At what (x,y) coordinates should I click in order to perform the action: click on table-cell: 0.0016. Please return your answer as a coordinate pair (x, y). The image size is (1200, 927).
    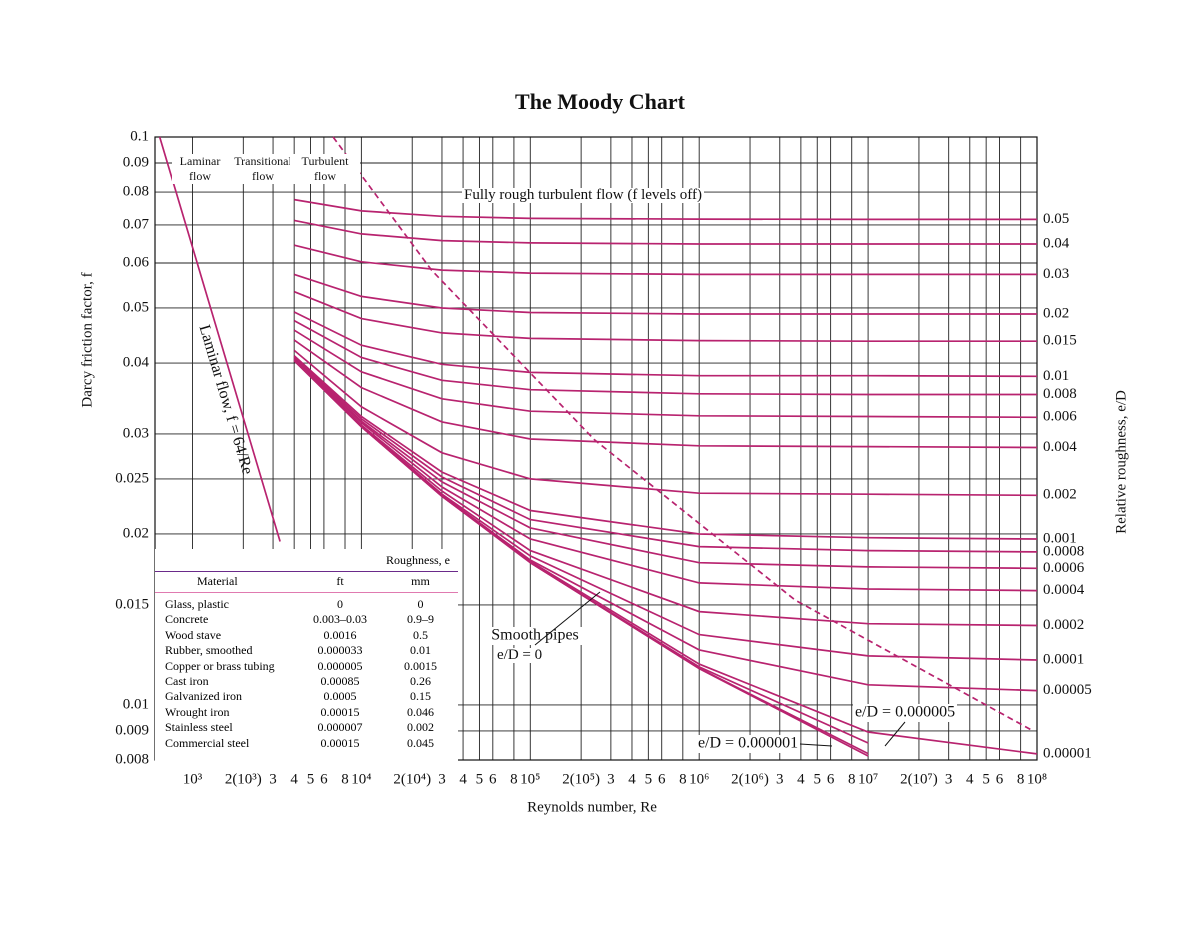
    Looking at the image, I should click on (340, 634).